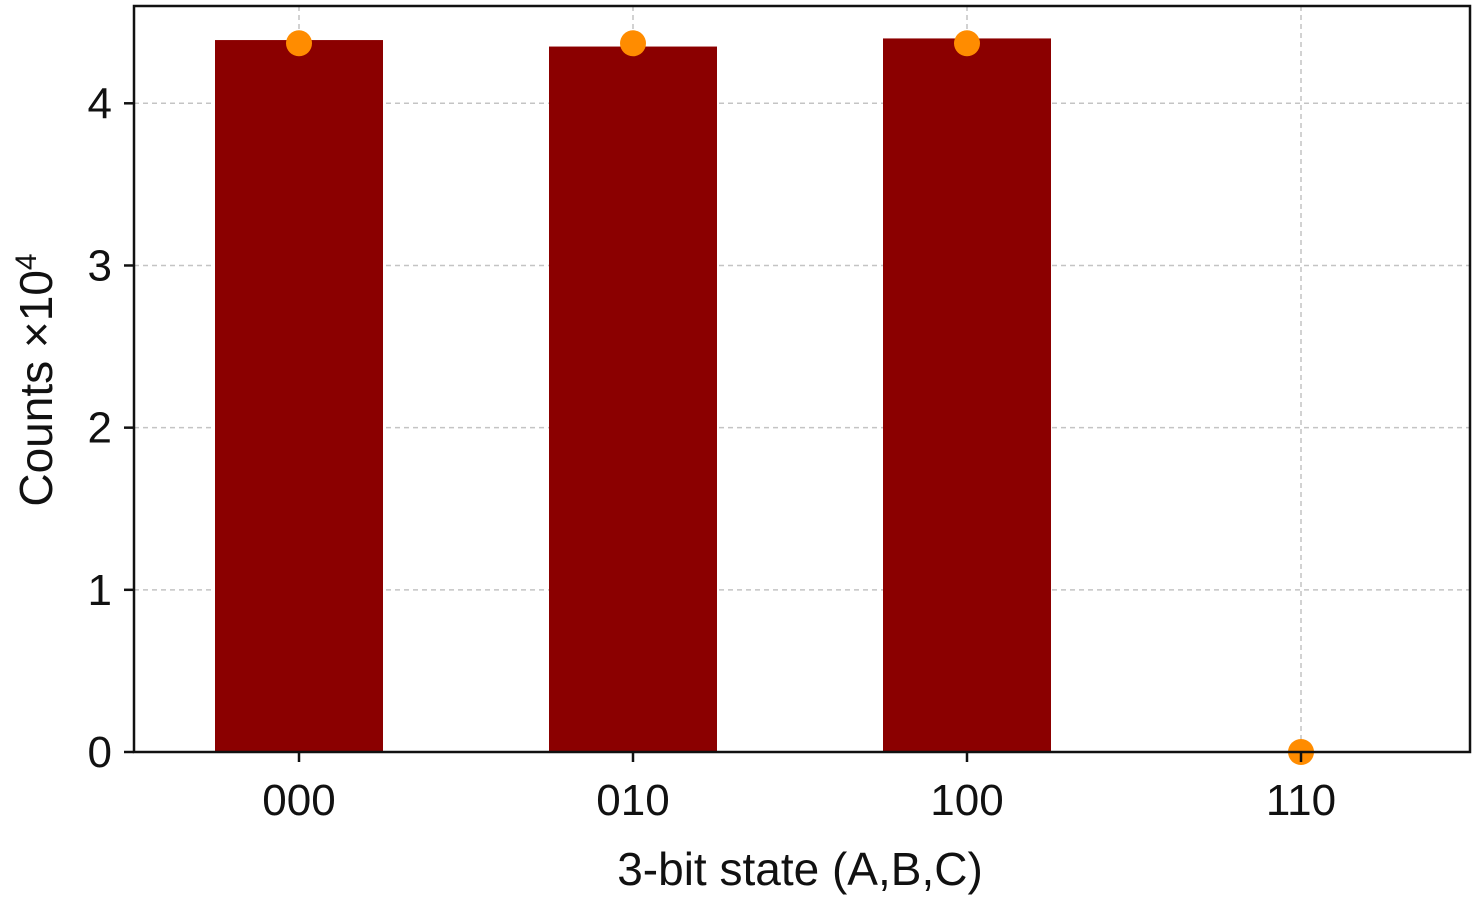  I want to click on y-tick-label: 2, so click(100, 428).